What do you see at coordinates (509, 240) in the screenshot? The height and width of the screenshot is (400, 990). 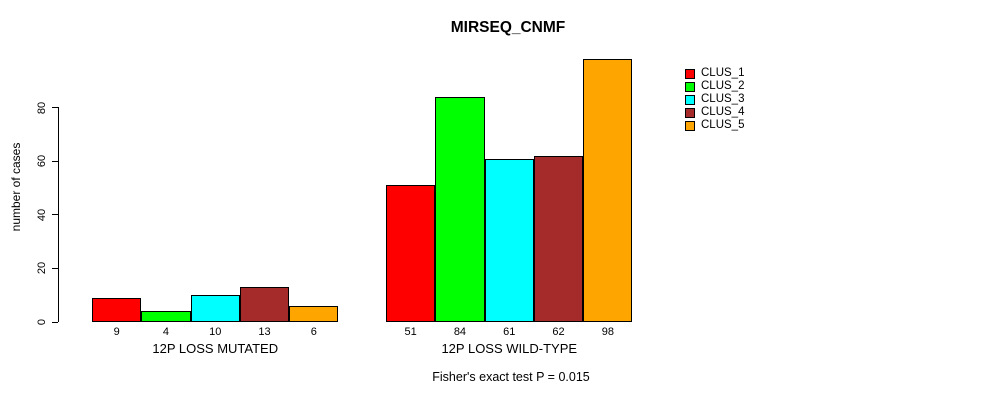 I see `bar-clus_3-group2` at bounding box center [509, 240].